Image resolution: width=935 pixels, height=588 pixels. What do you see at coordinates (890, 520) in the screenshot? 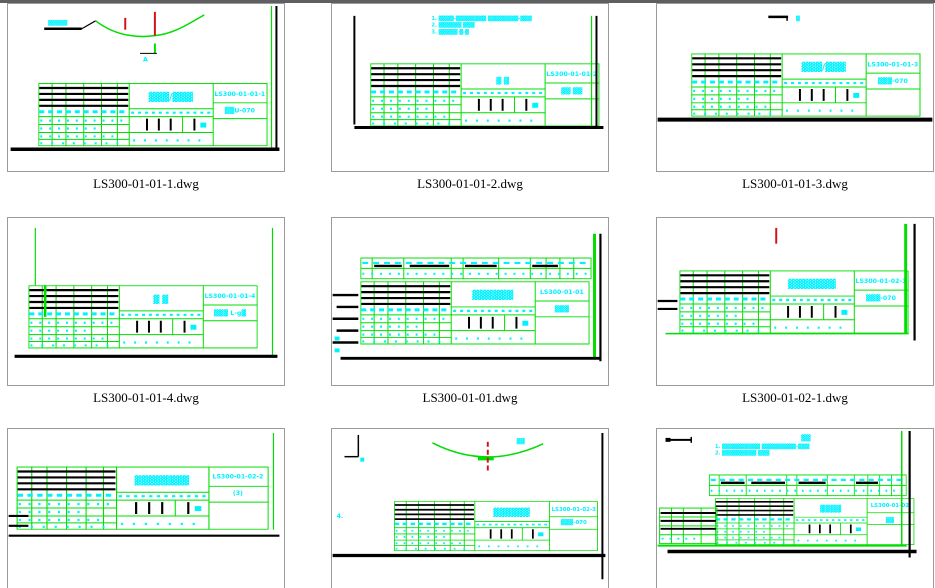
I see `title-block-subtitle: ▓▓` at bounding box center [890, 520].